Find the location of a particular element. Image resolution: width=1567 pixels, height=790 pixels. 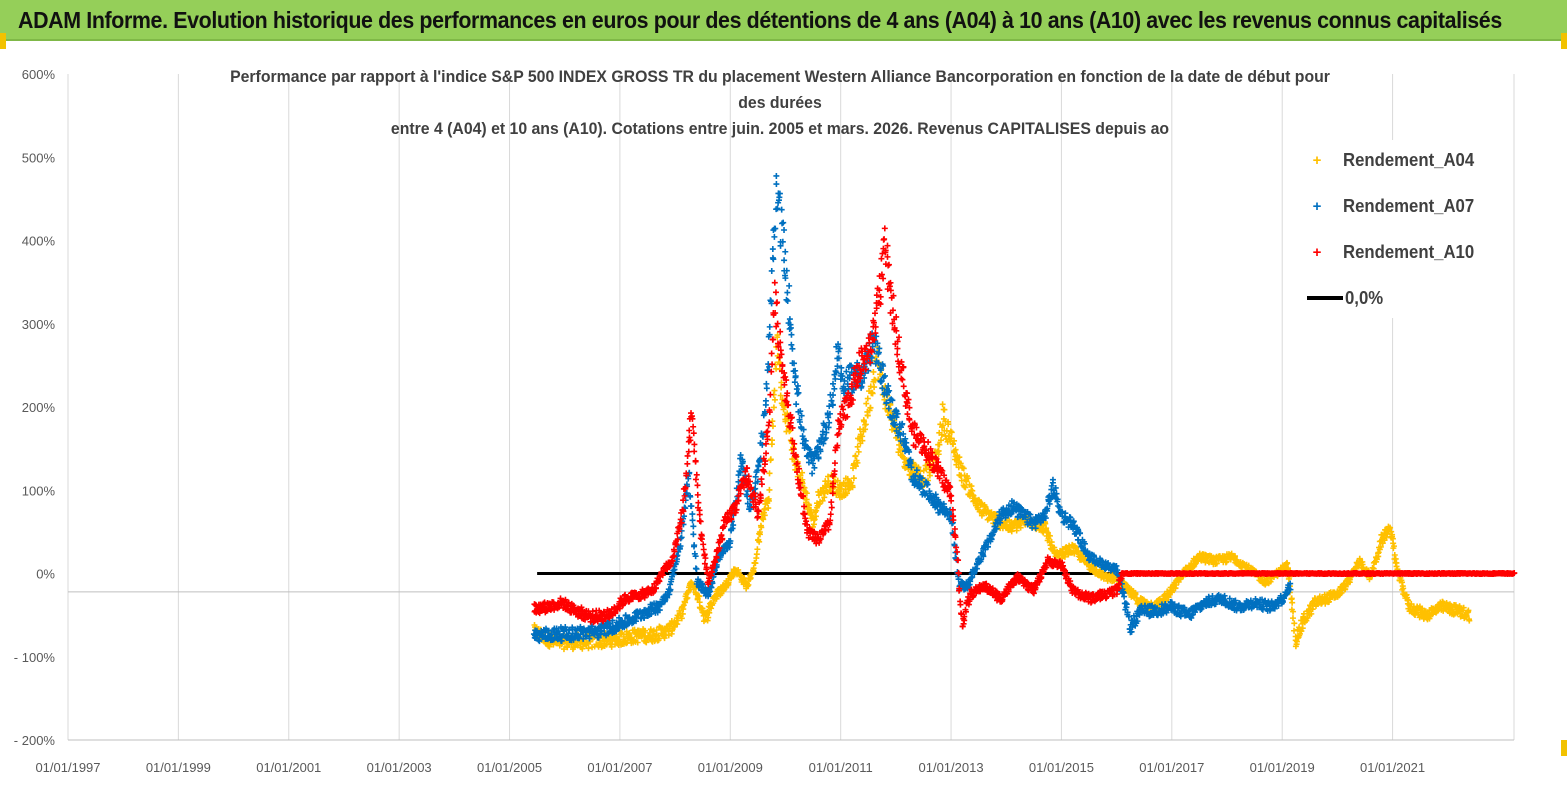

x-tick-label: 01/01/2007 is located at coordinates (619, 767).